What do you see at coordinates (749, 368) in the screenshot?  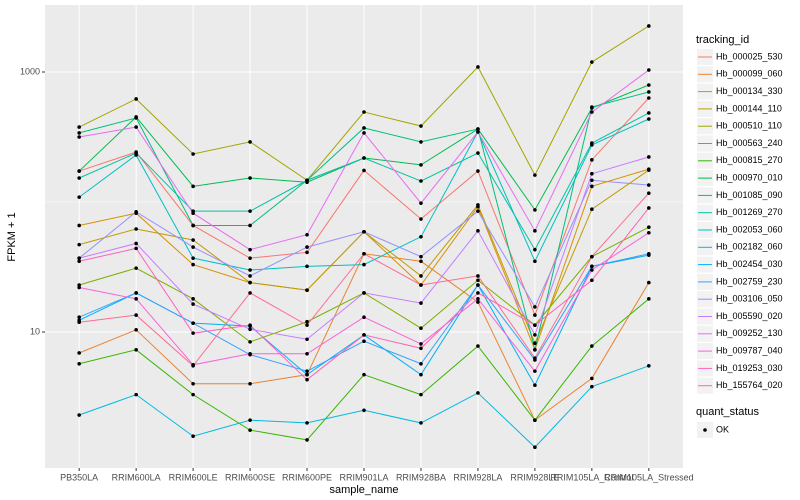 I see `legend-label: Hb_019253_030` at bounding box center [749, 368].